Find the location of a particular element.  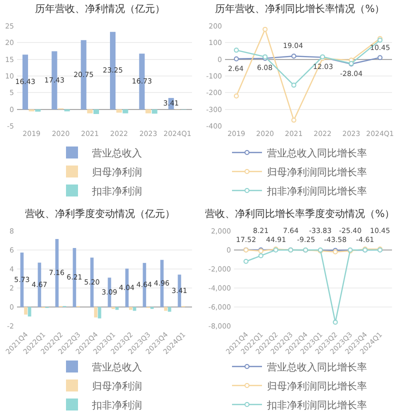

chart-title: 营收、净利同比增长率季度变动情况（%） is located at coordinates (300, 214).